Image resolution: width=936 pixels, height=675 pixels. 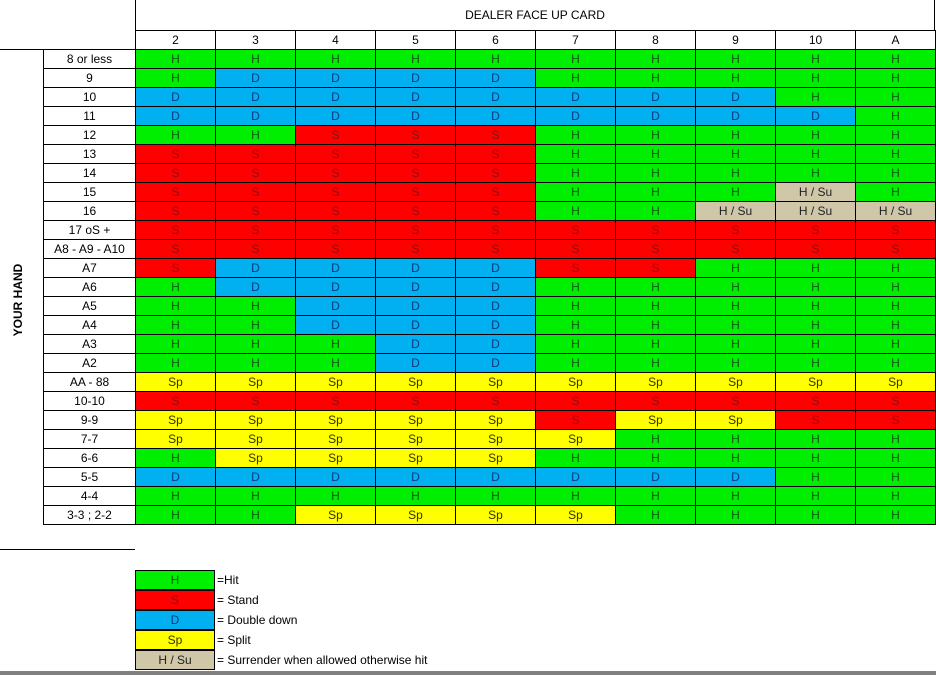 What do you see at coordinates (489, 401) in the screenshot?
I see `table-row: 10-10 S S S S S S S S S S` at bounding box center [489, 401].